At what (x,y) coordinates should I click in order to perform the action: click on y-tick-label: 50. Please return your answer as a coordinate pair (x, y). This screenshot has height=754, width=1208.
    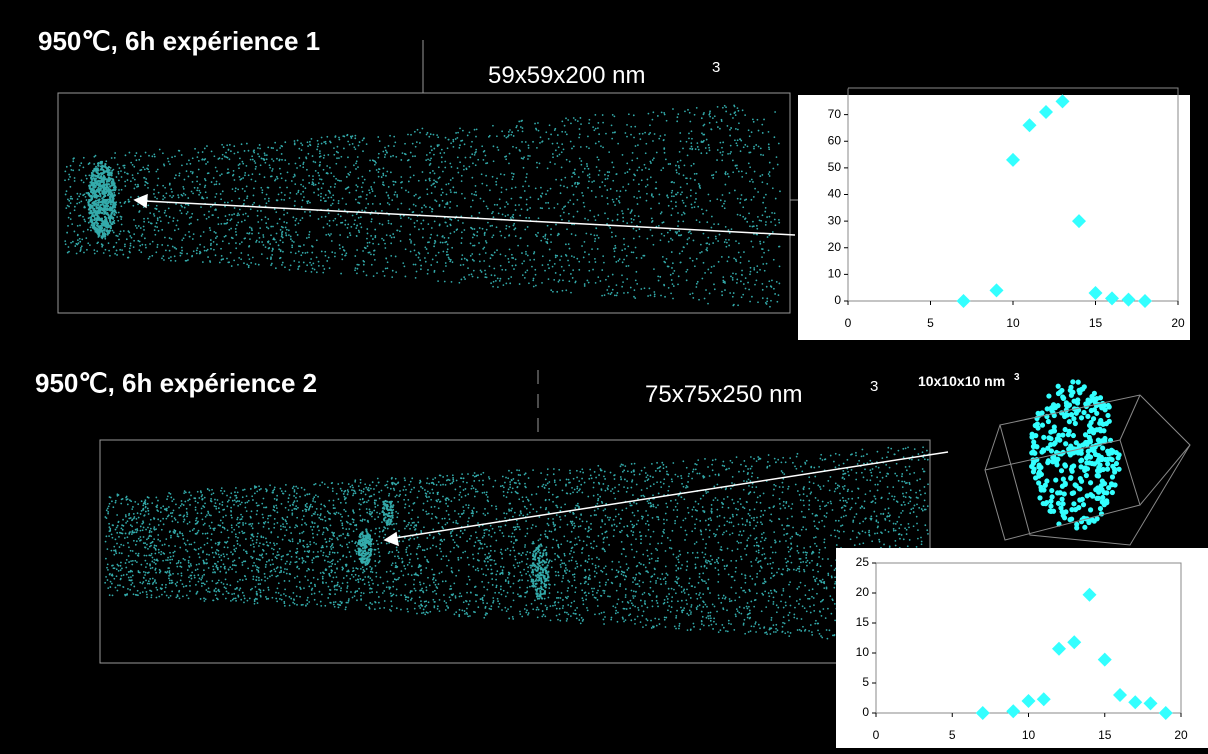
    Looking at the image, I should click on (835, 167).